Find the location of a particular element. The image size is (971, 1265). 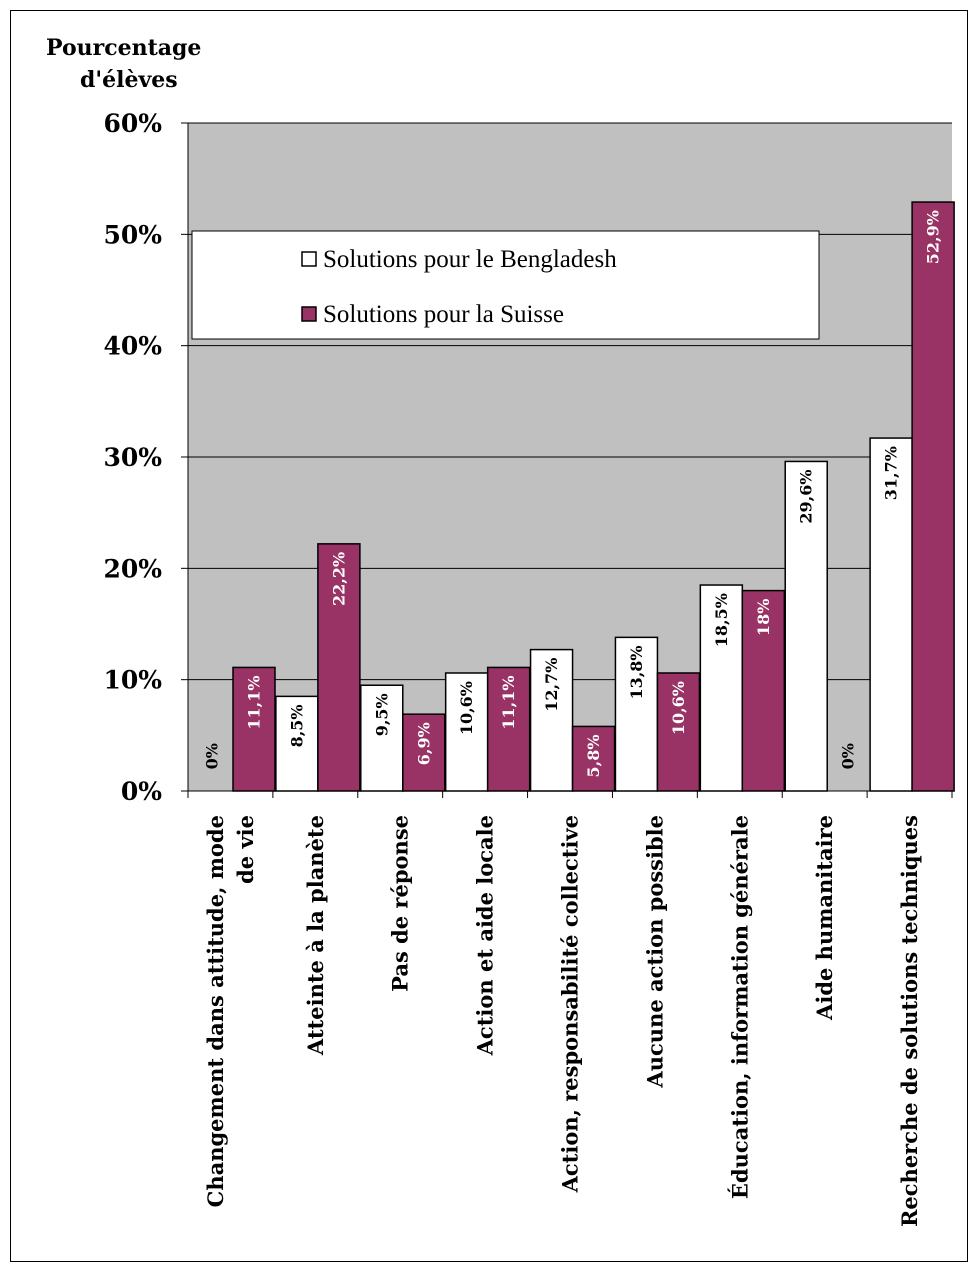

legend-box is located at coordinates (505, 285).